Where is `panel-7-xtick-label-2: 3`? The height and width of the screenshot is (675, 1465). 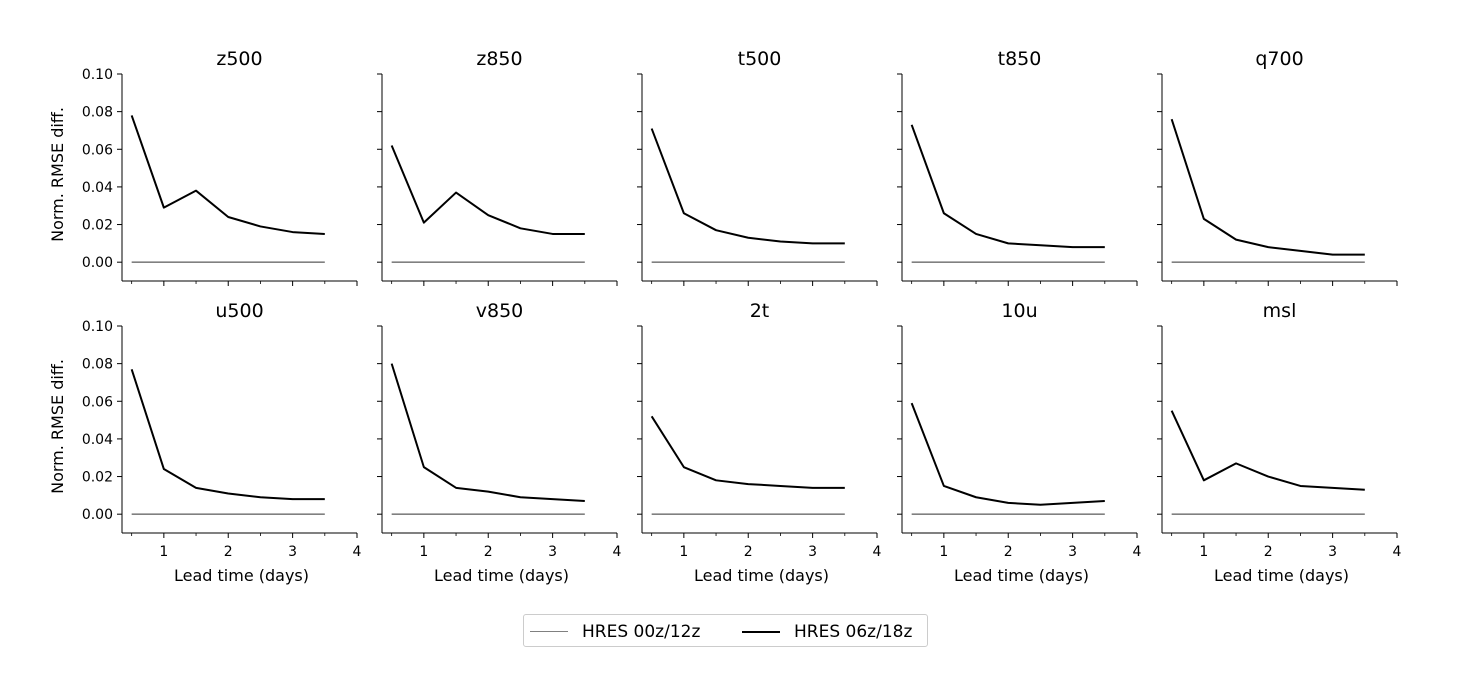 panel-7-xtick-label-2: 3 is located at coordinates (812, 552).